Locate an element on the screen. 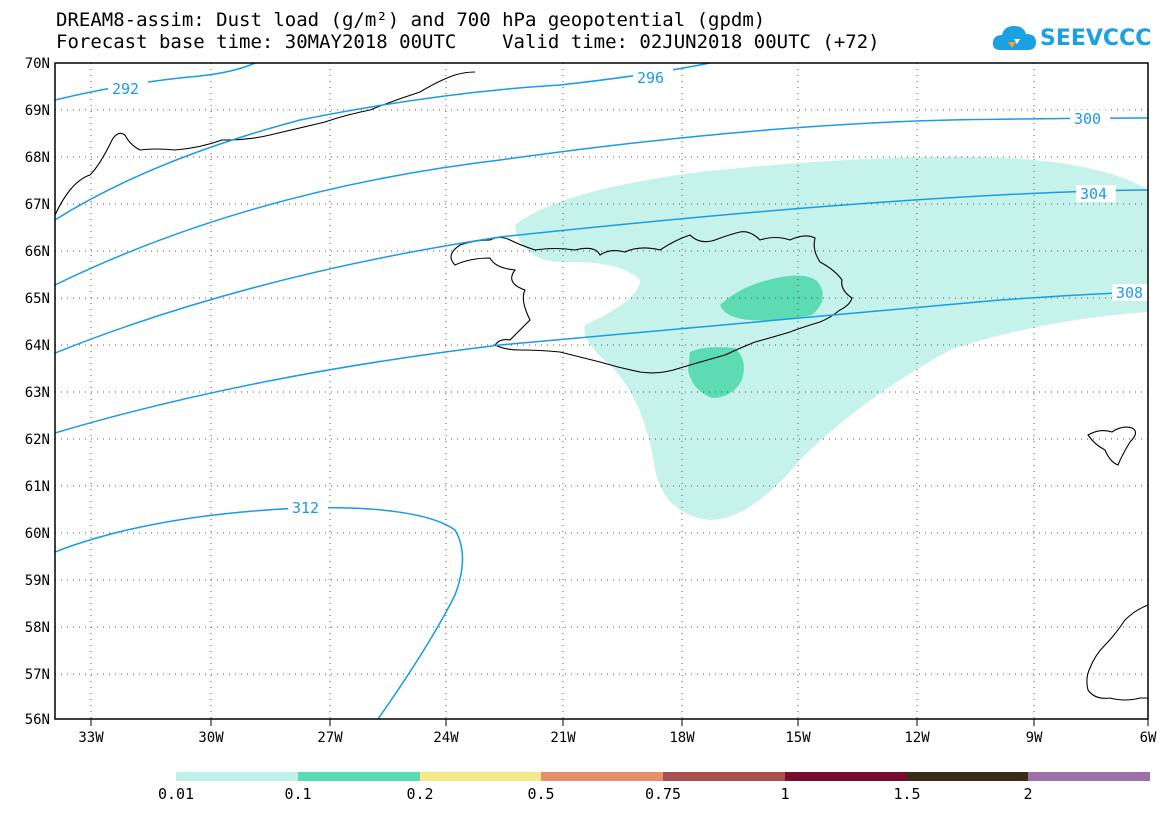 The image size is (1175, 815). legend-label: 1 is located at coordinates (784, 794).